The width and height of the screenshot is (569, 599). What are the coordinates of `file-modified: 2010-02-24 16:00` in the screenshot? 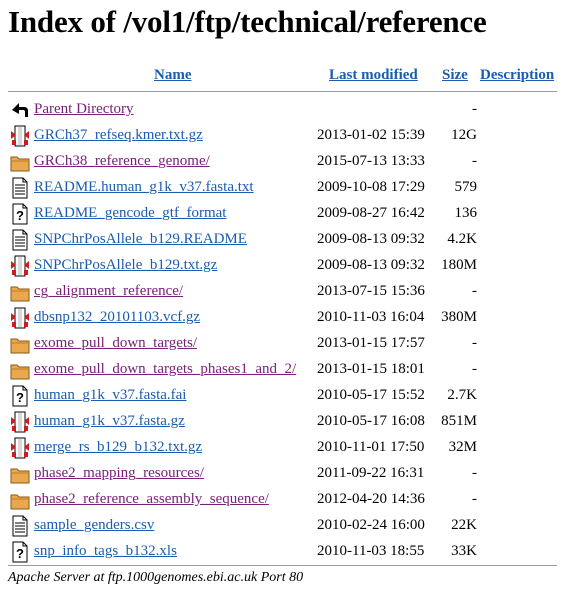 It's located at (371, 525).